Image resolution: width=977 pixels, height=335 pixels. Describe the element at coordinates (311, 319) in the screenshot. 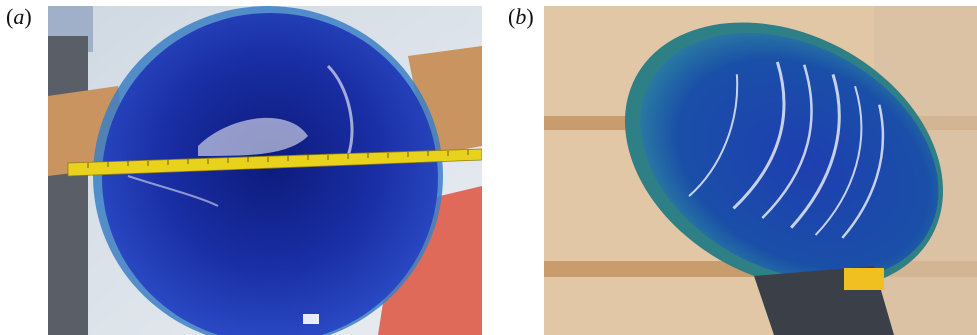

I see `reflection-spot` at that location.